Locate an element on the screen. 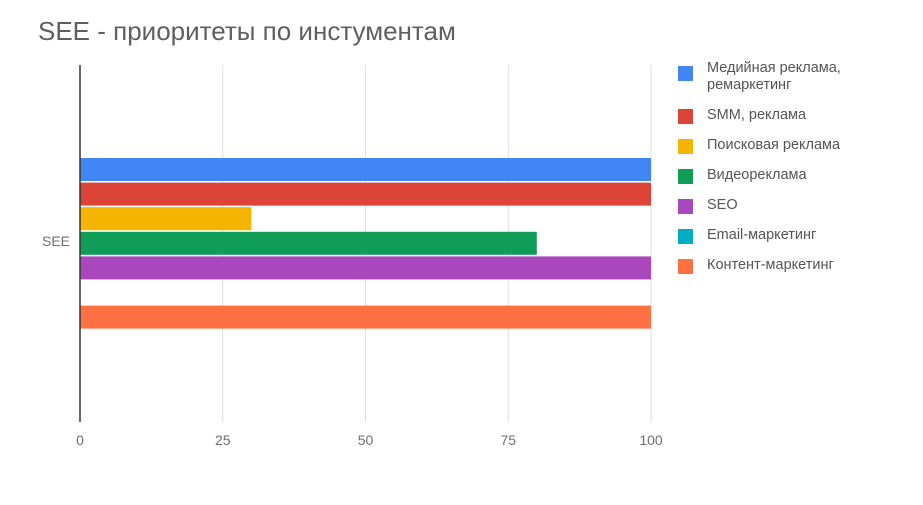 Image resolution: width=923 pixels, height=505 pixels. legend-label: Контент-маркетинг is located at coordinates (770, 265).